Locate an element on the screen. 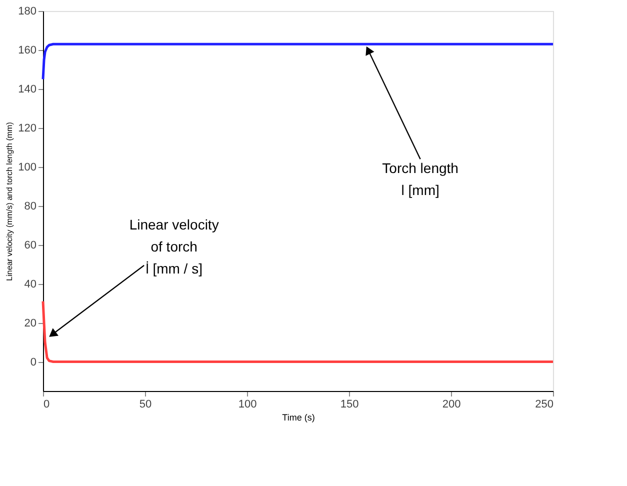 This screenshot has height=486, width=627. x-tick-label: 250 is located at coordinates (544, 404).